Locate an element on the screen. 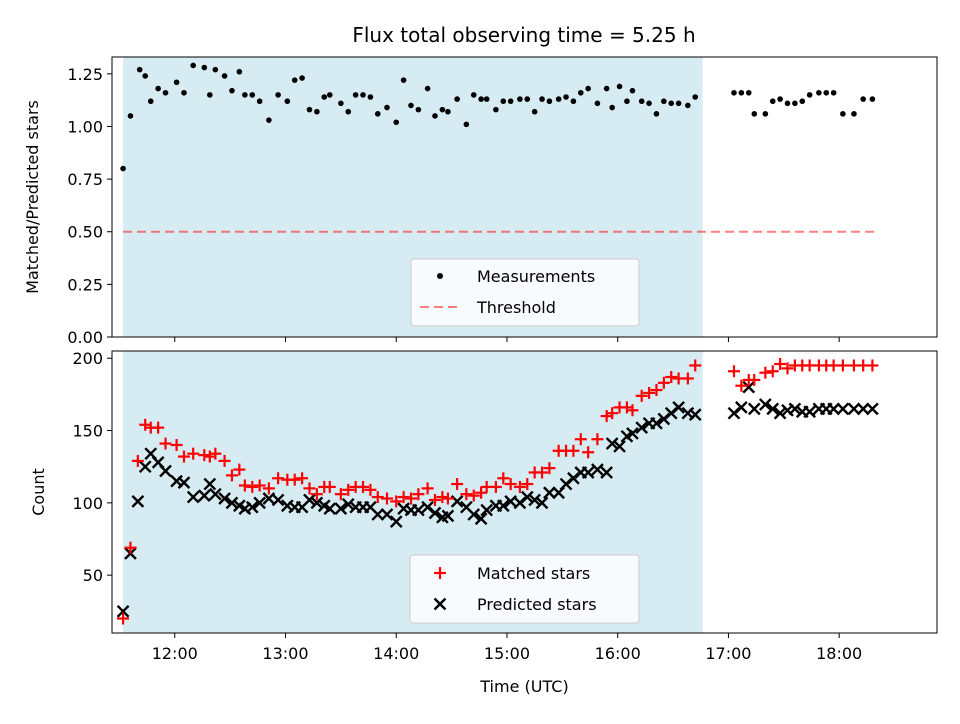 The height and width of the screenshot is (724, 960). measurement-points is located at coordinates (498, 117).